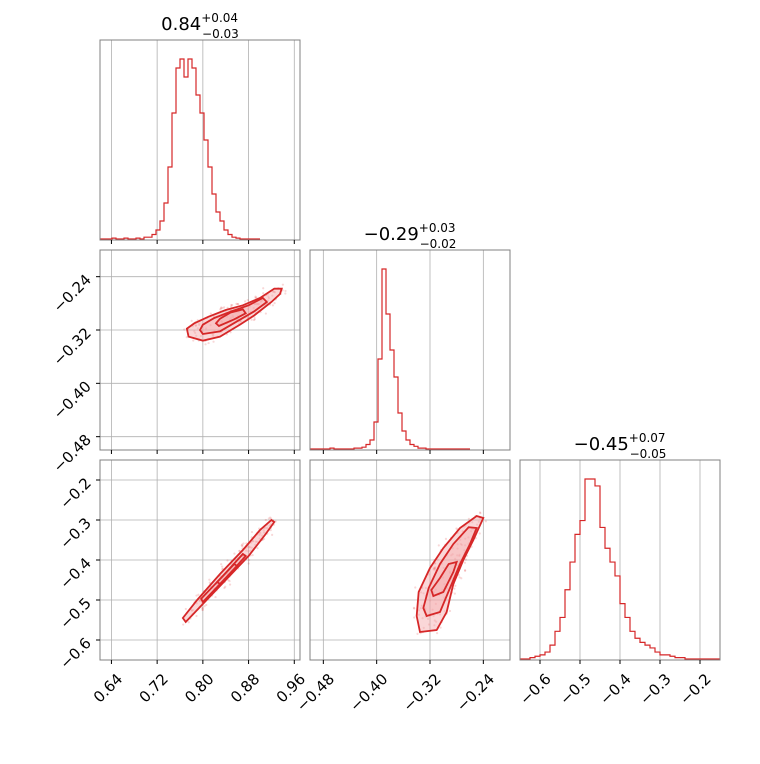 The width and height of the screenshot is (760, 764). What do you see at coordinates (182, 582) in the screenshot?
I see `contour-panel-0-2: 0.64 0.72 0.80 0.88 0.96−0.6−0.5−0.4−0.3−0.2` at bounding box center [182, 582].